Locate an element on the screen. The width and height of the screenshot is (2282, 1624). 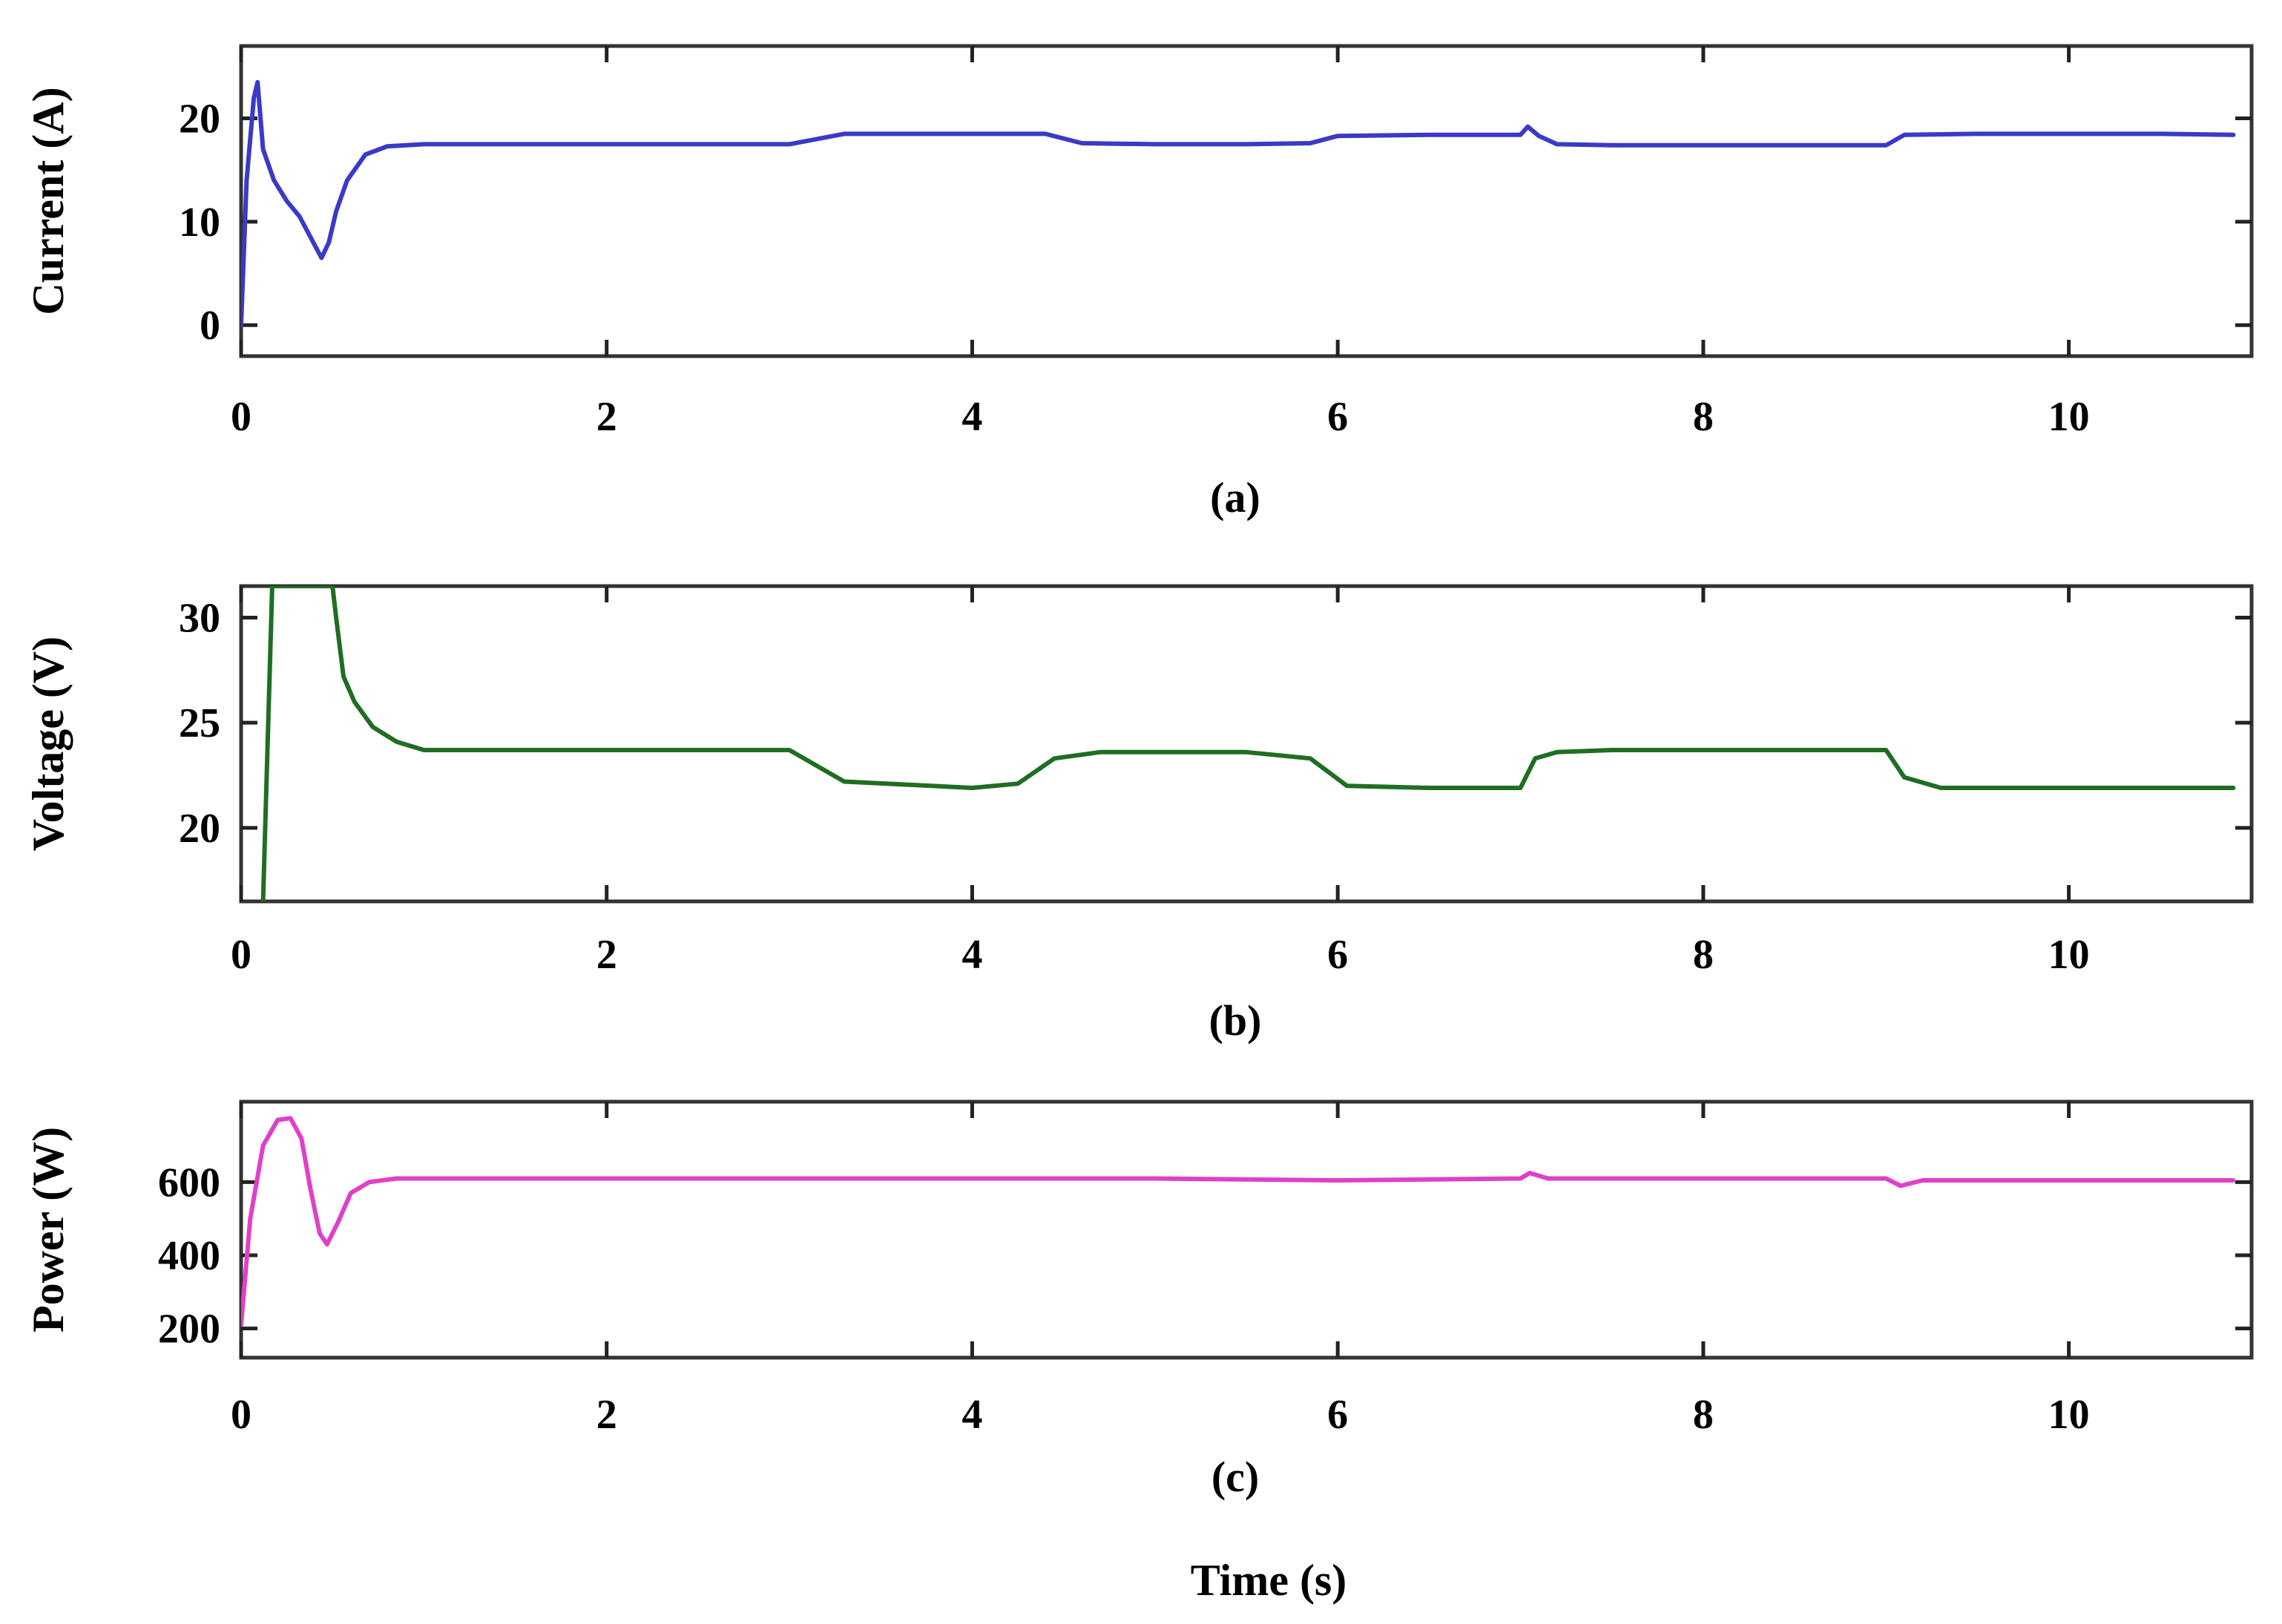
voltage-y-tick-label: 30 is located at coordinates (199, 619).